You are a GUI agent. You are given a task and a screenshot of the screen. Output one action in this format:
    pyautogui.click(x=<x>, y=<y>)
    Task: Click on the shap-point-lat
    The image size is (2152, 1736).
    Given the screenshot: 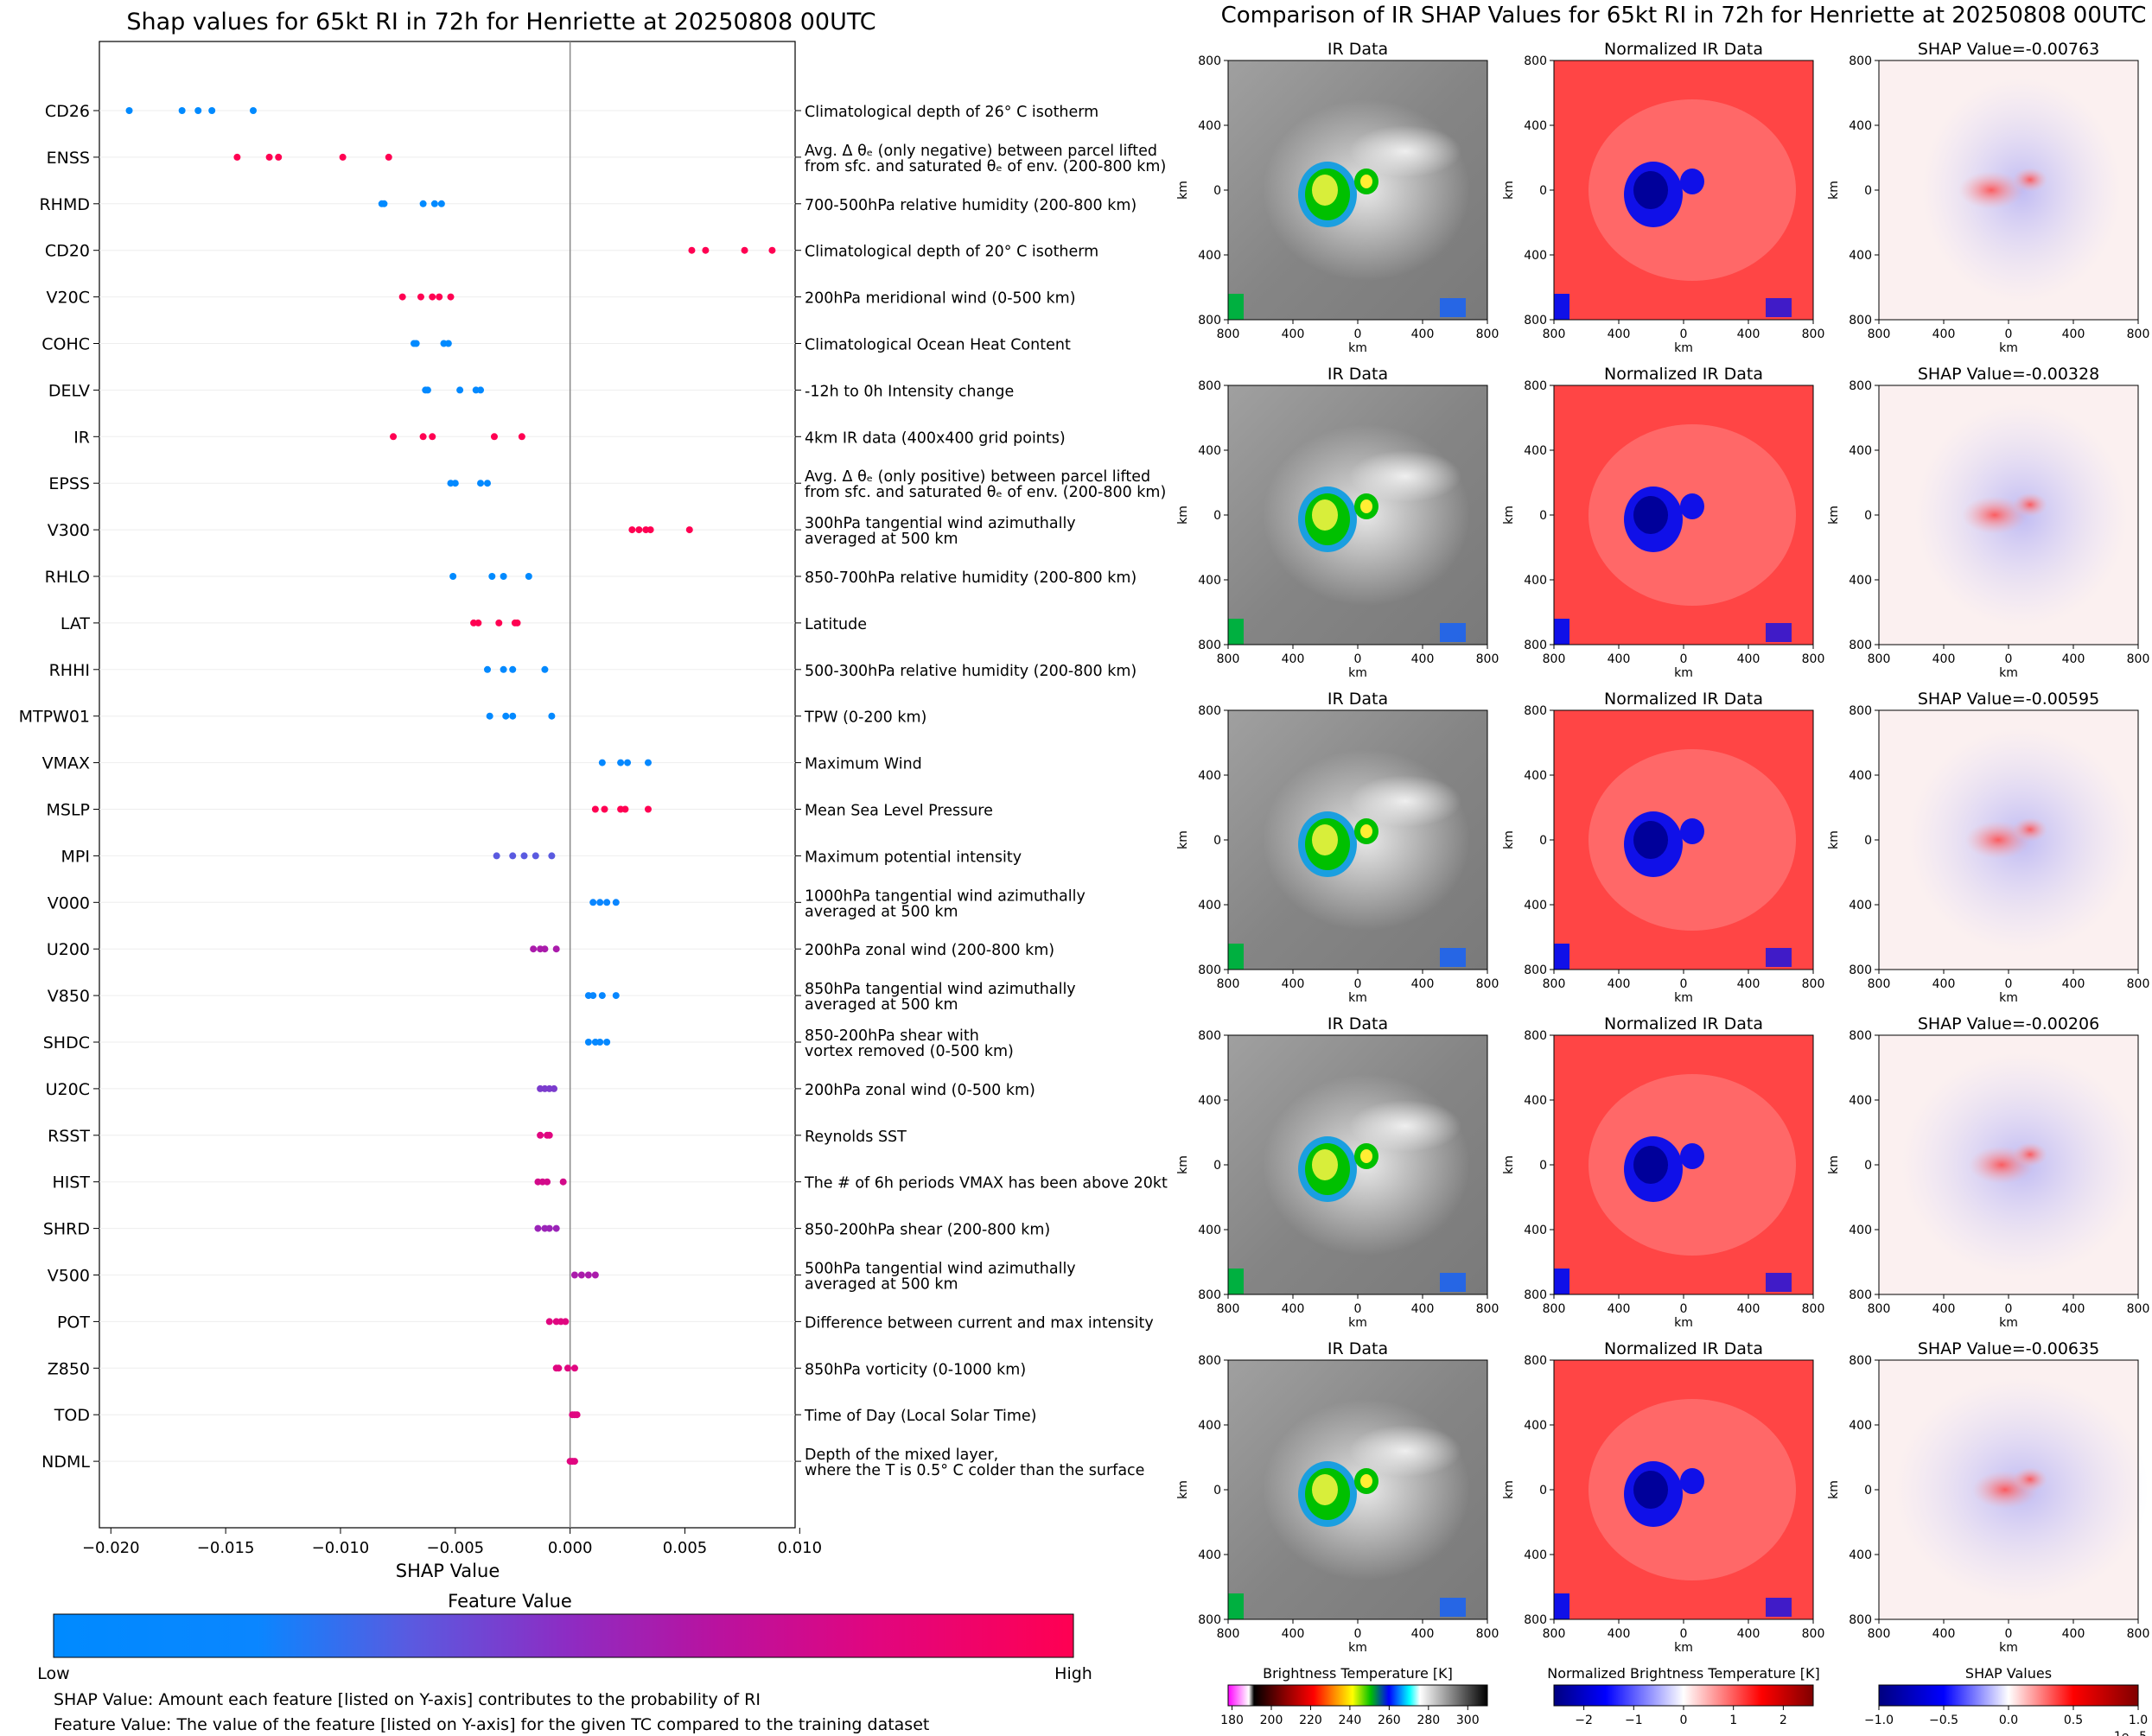 What is the action you would take?
    pyautogui.click(x=499, y=622)
    